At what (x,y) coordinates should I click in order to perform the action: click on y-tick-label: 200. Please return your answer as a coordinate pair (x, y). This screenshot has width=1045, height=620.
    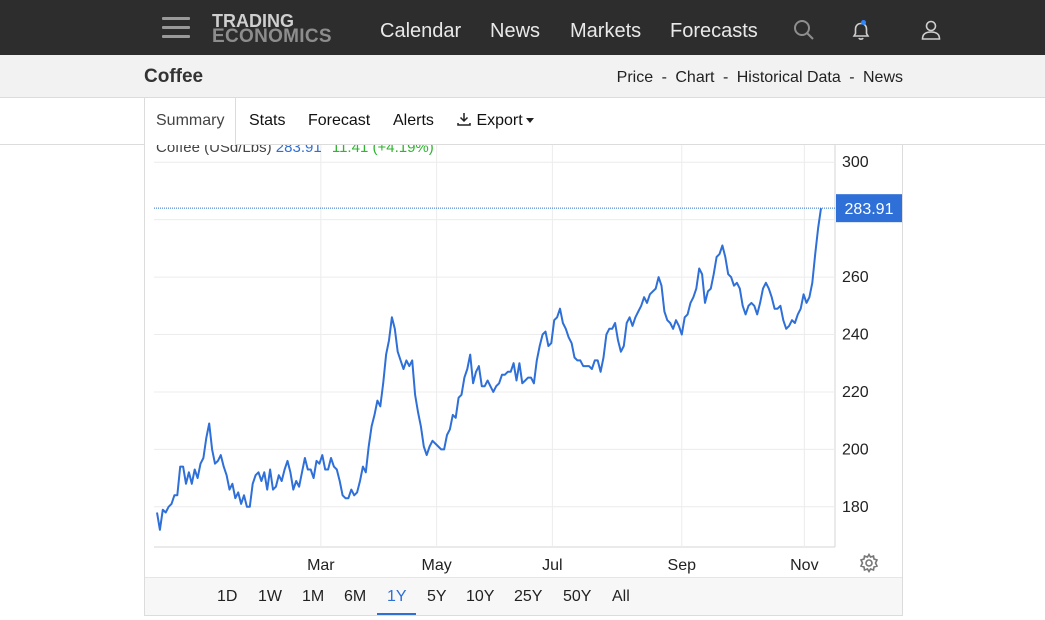
    Looking at the image, I should click on (855, 449).